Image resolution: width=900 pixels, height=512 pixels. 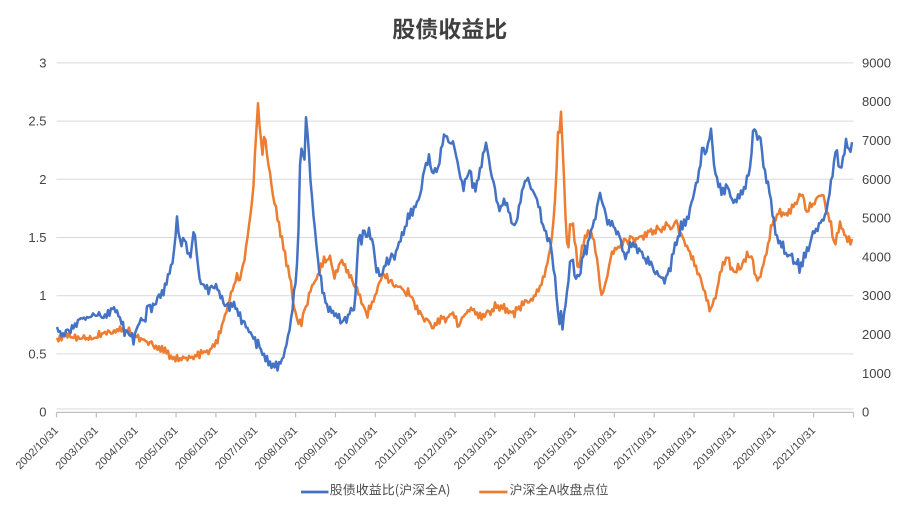 What do you see at coordinates (876, 179) in the screenshot?
I see `svg-text: 6000` at bounding box center [876, 179].